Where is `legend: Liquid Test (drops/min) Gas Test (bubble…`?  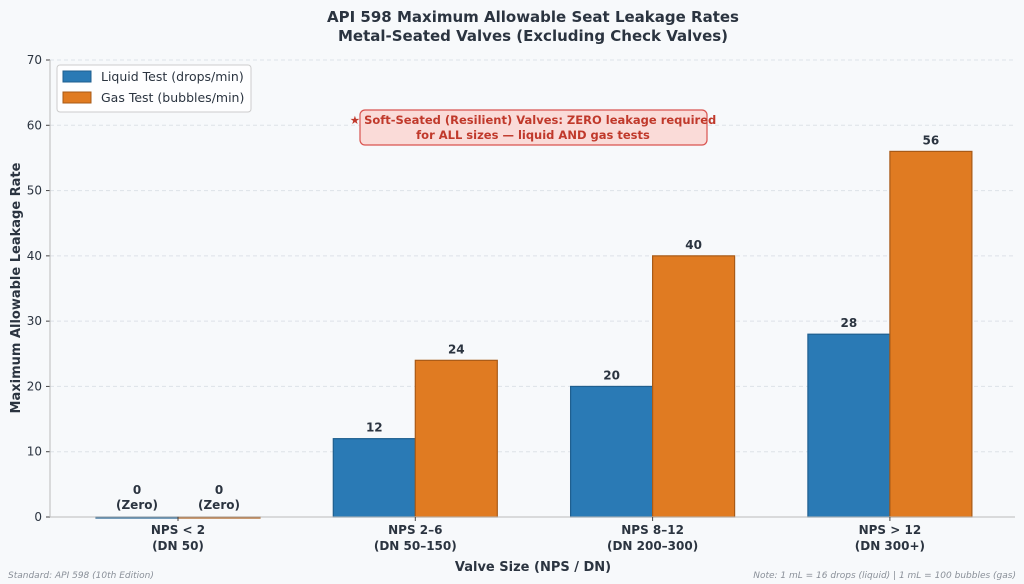
legend: Liquid Test (drops/min) Gas Test (bubble… is located at coordinates (154, 88).